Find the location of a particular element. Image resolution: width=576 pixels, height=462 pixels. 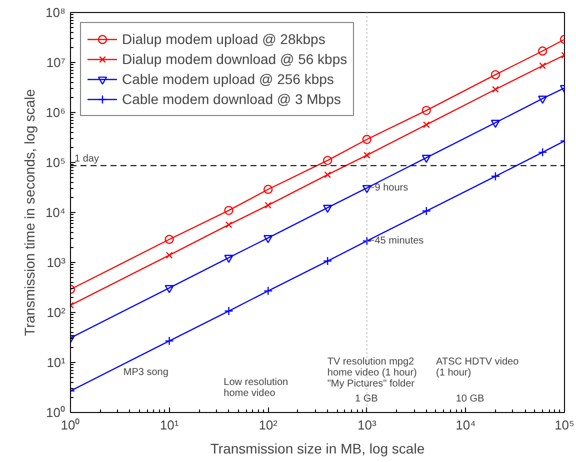

x-tick-label: 10¹ is located at coordinates (170, 425).